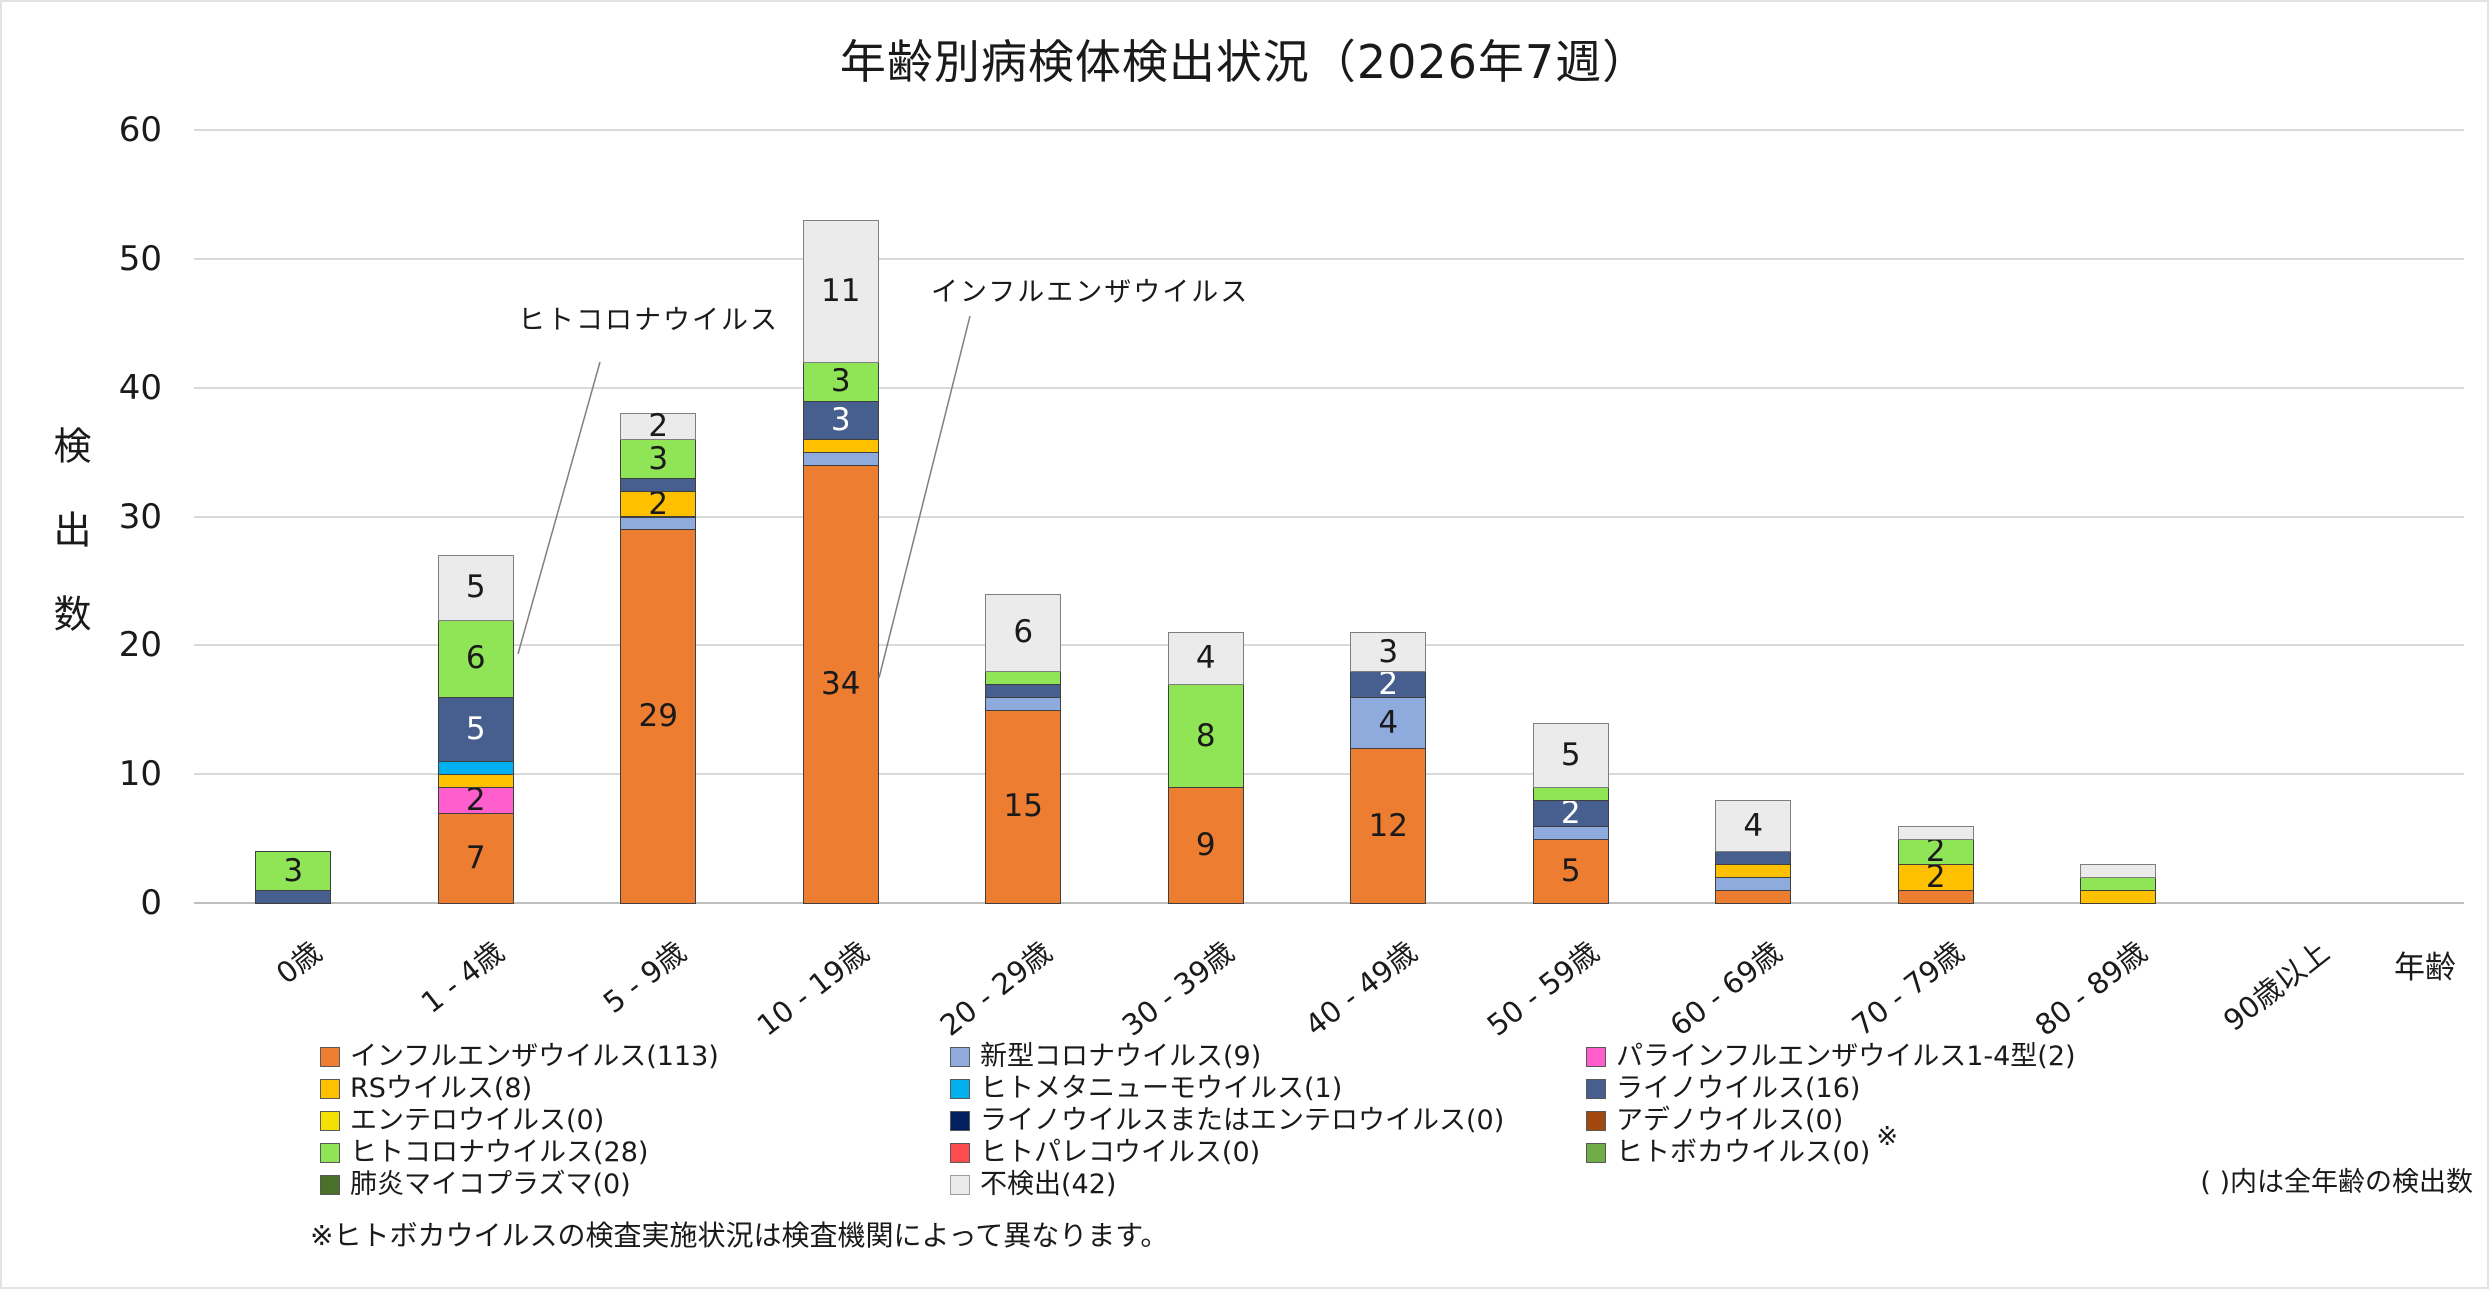  What do you see at coordinates (2425, 968) in the screenshot?
I see `x-axis-title: 年齢` at bounding box center [2425, 968].